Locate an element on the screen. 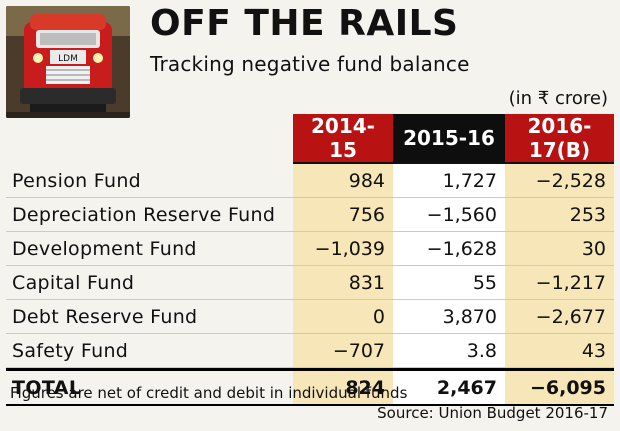 The height and width of the screenshot is (431, 620). row-label: Development Fund is located at coordinates (149, 249).